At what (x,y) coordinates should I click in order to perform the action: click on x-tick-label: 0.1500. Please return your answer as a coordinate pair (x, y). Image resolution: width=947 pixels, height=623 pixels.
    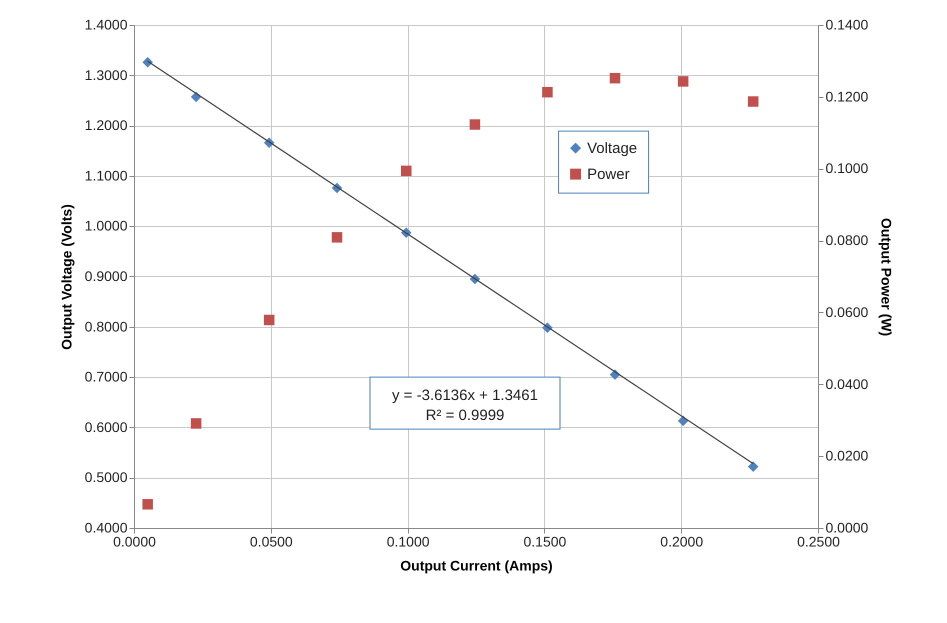
    Looking at the image, I should click on (545, 542).